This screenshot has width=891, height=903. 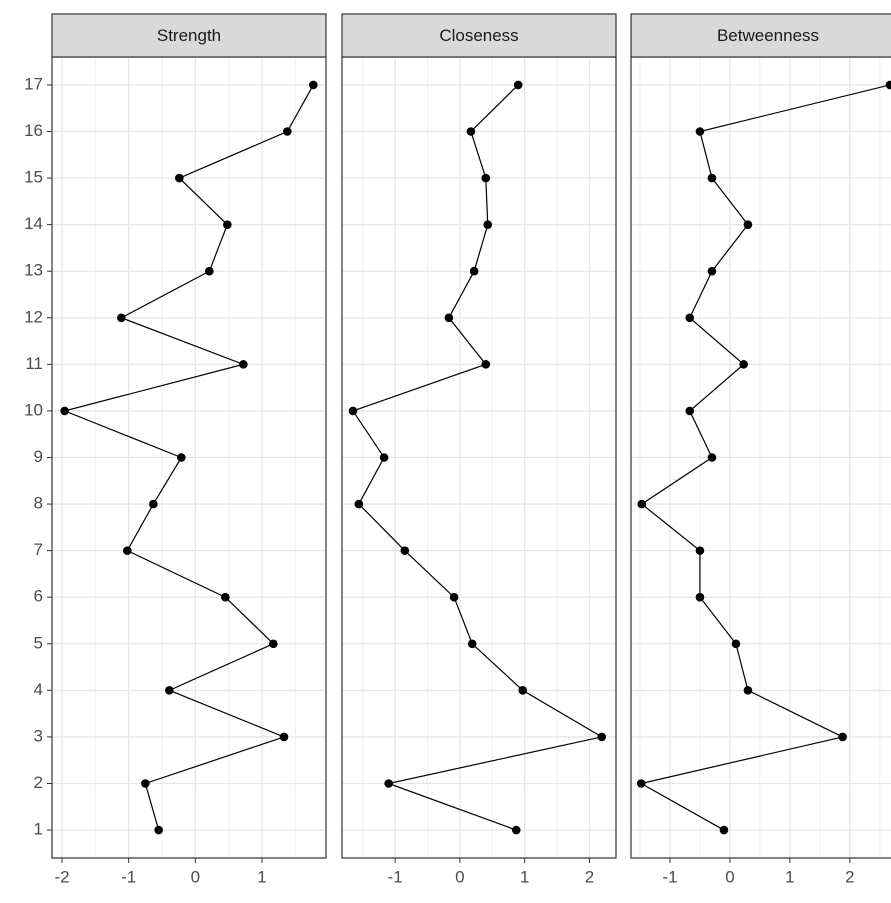 What do you see at coordinates (33, 270) in the screenshot?
I see `y-tick-label: 13` at bounding box center [33, 270].